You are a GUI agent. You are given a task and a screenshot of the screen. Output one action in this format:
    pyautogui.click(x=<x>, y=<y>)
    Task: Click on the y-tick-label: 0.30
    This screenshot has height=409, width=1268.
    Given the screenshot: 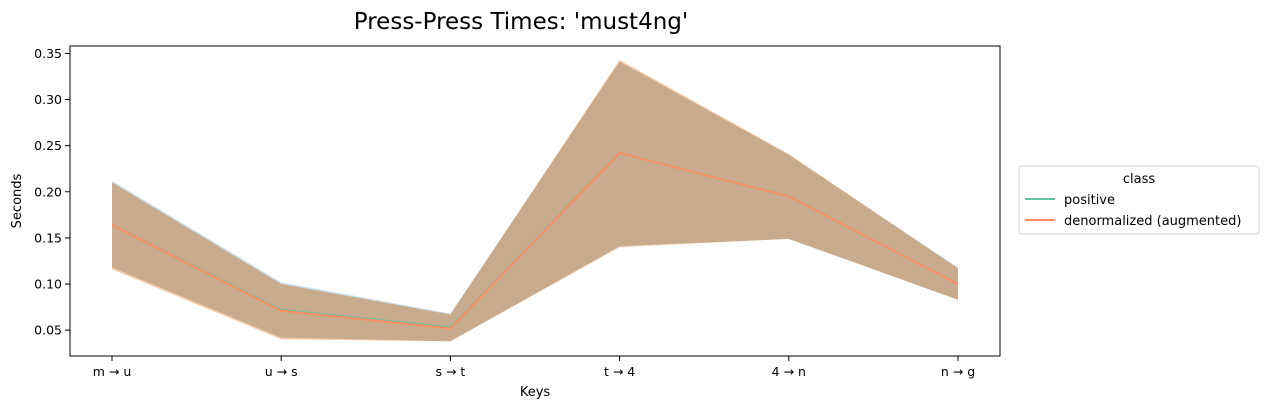 What is the action you would take?
    pyautogui.click(x=48, y=99)
    